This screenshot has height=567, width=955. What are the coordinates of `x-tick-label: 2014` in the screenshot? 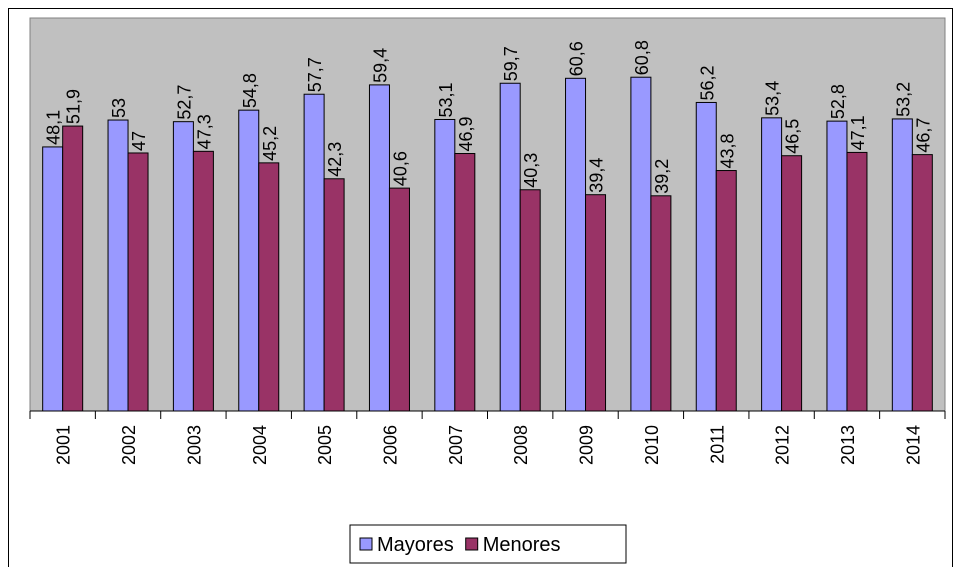 It's located at (913, 445).